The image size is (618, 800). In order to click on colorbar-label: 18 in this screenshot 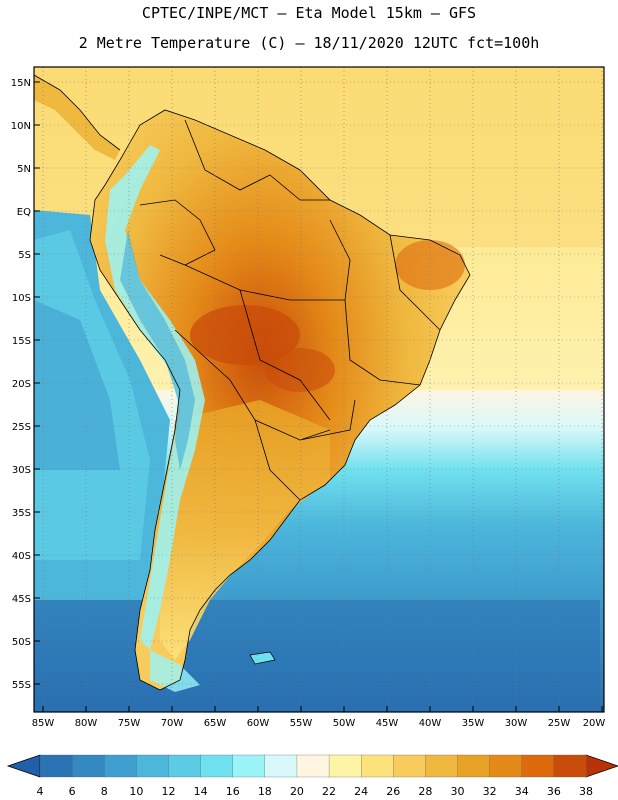, I will do `click(265, 791)`.